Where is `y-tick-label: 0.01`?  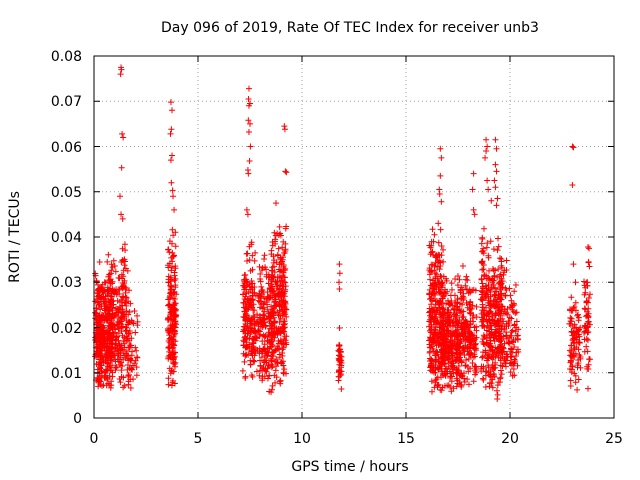
y-tick-label: 0.01 is located at coordinates (66, 374).